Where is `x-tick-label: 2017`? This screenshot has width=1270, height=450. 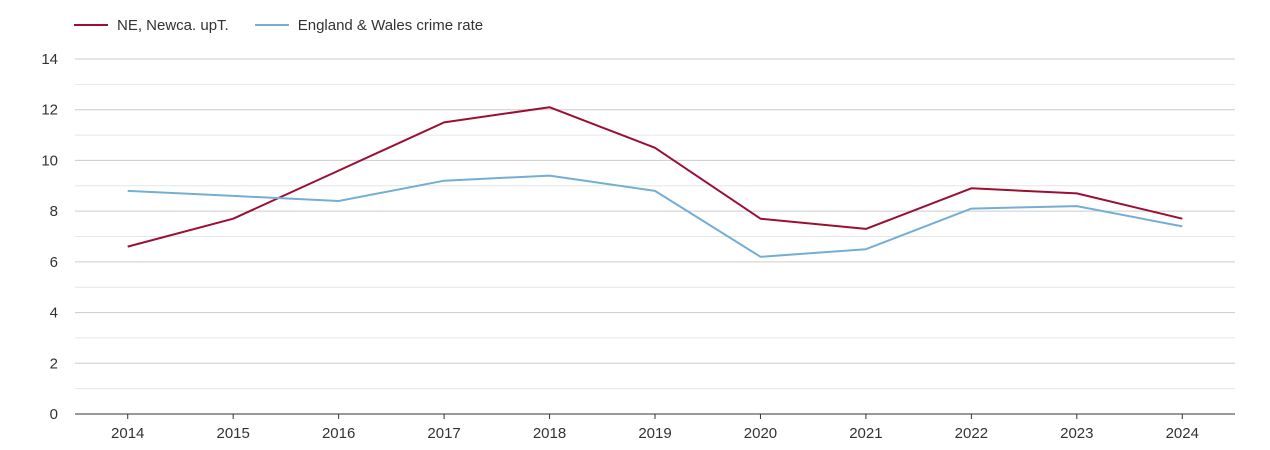
x-tick-label: 2017 is located at coordinates (443, 433).